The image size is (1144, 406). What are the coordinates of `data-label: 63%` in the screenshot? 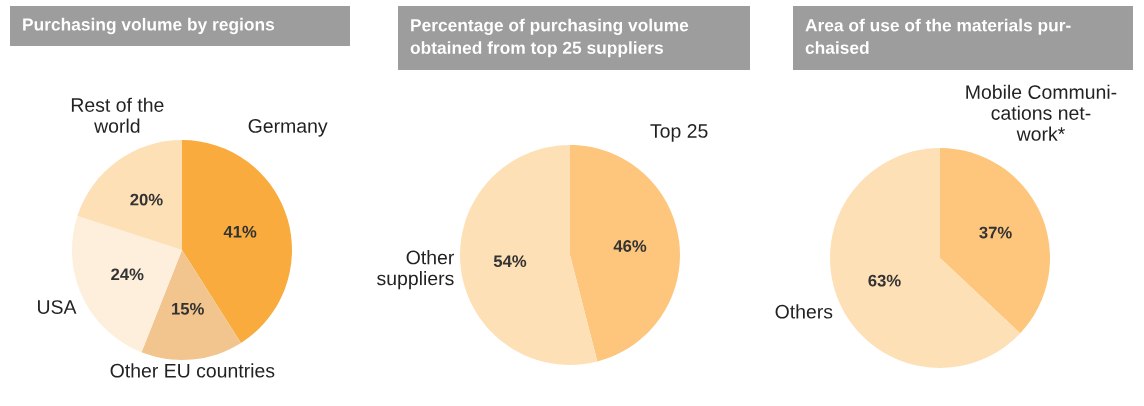 It's located at (884, 280).